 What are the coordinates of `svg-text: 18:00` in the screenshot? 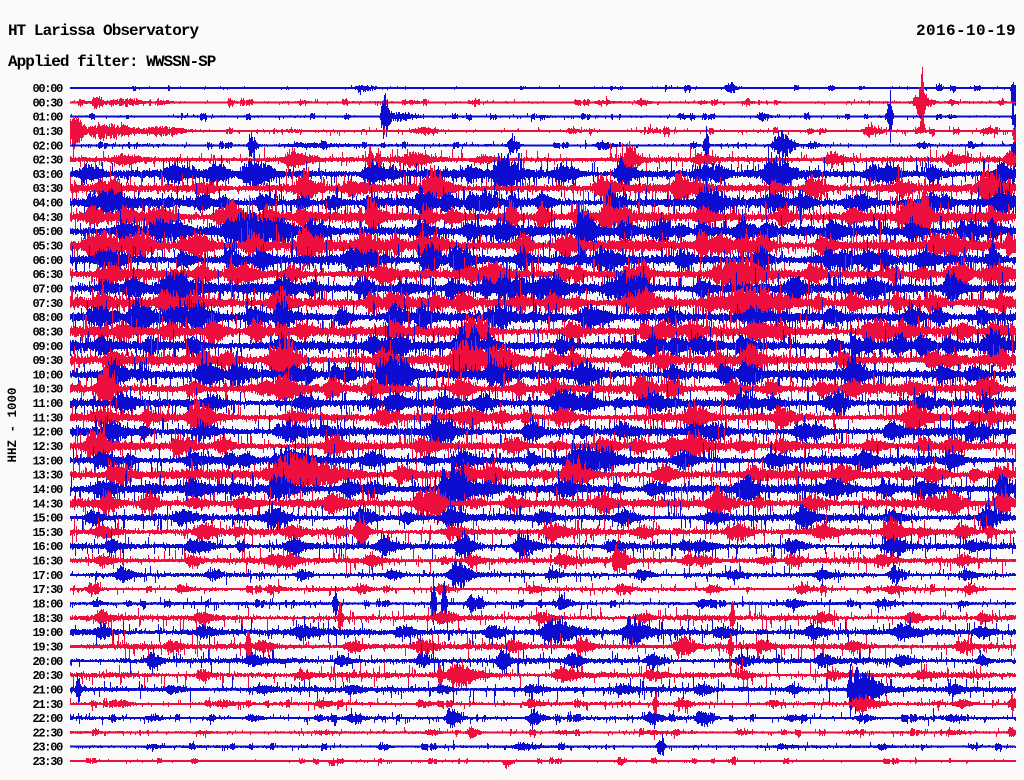 It's located at (47, 605).